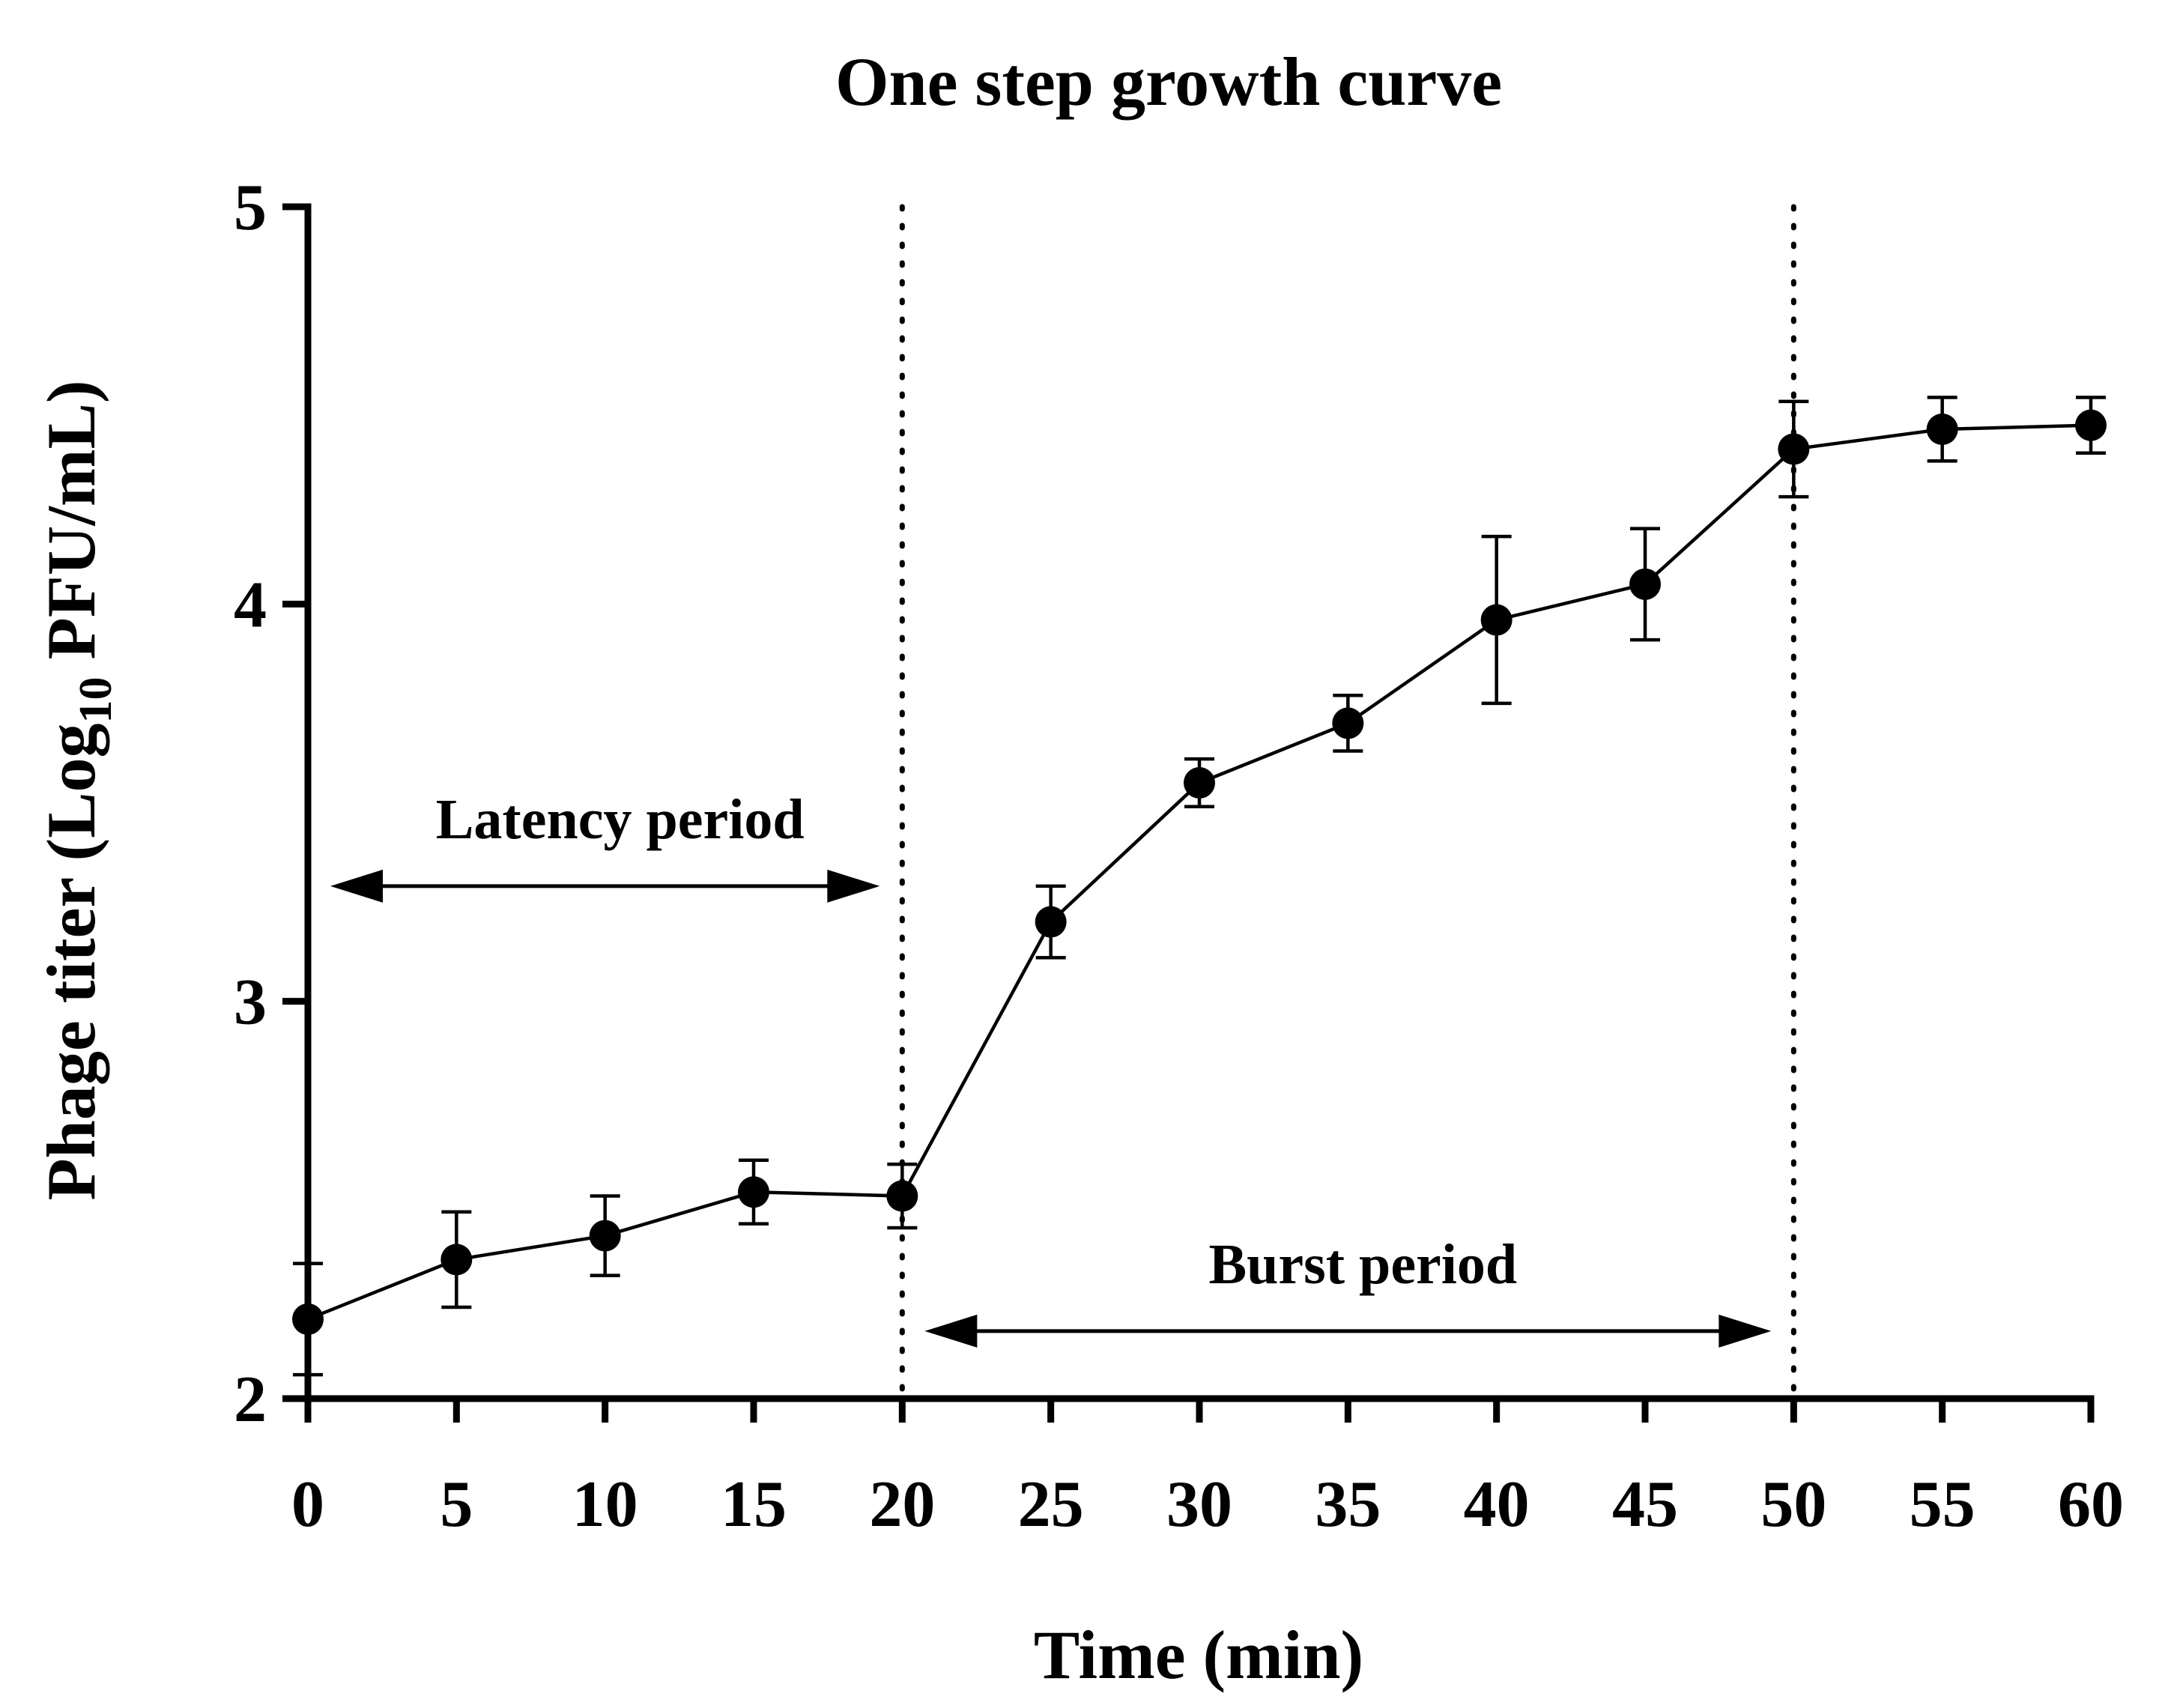 The width and height of the screenshot is (2171, 1708). I want to click on x-tick-label-55: 55, so click(1942, 1504).